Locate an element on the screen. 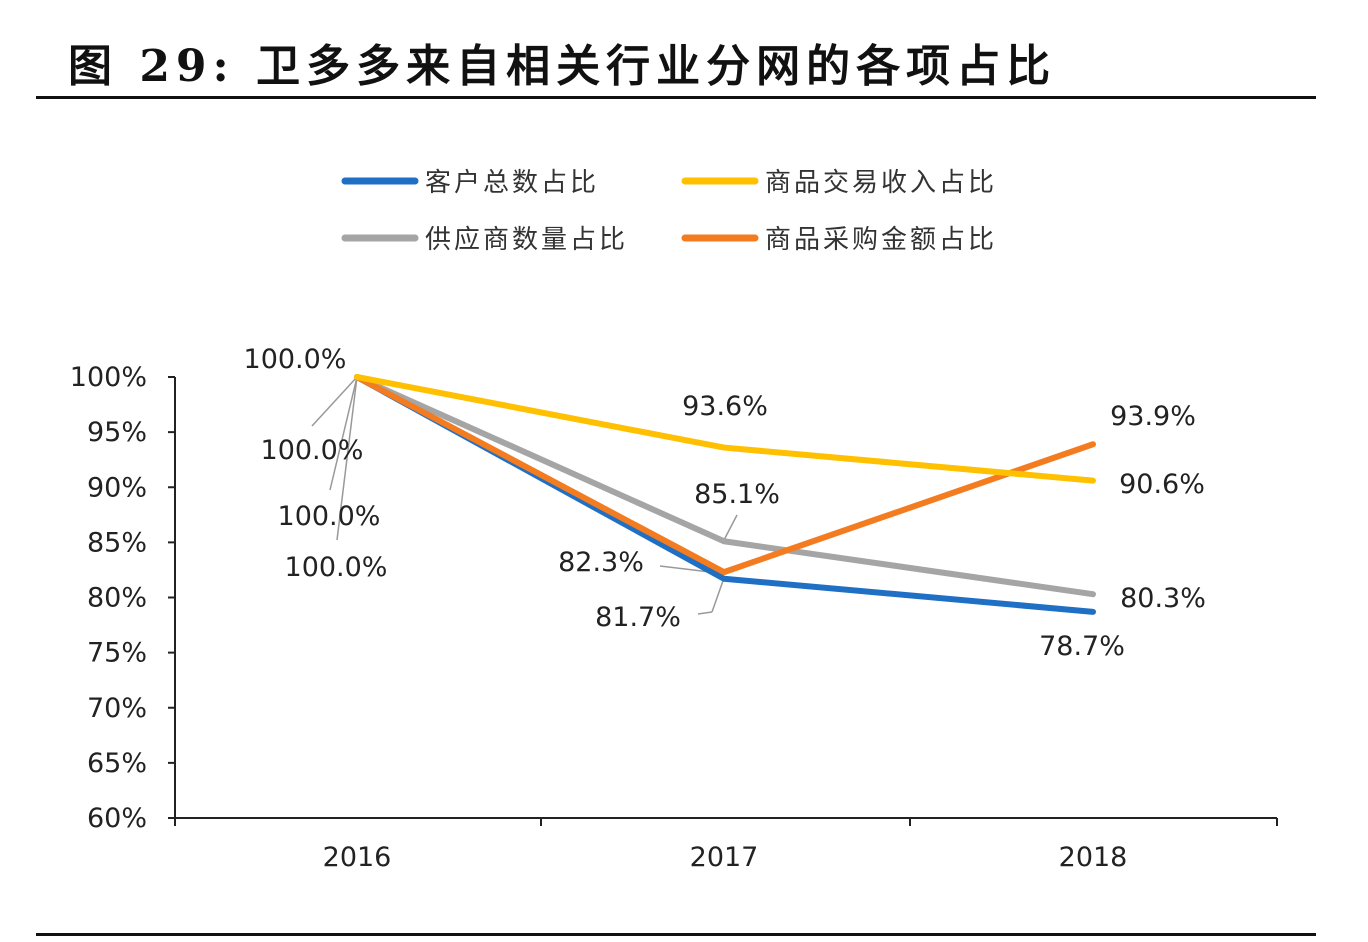 This screenshot has width=1368, height=942. data-label: 85.1% is located at coordinates (737, 494).